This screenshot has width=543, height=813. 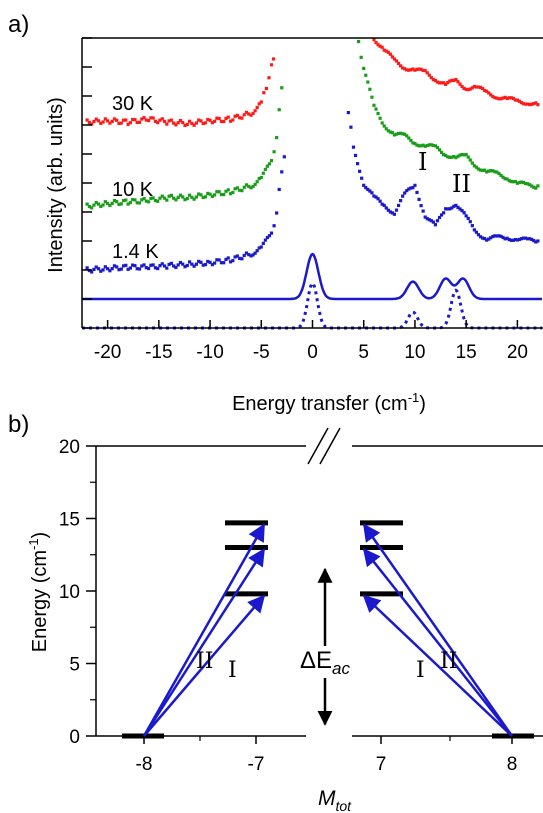 I want to click on a-x-tick-label: 10, so click(x=414, y=352).